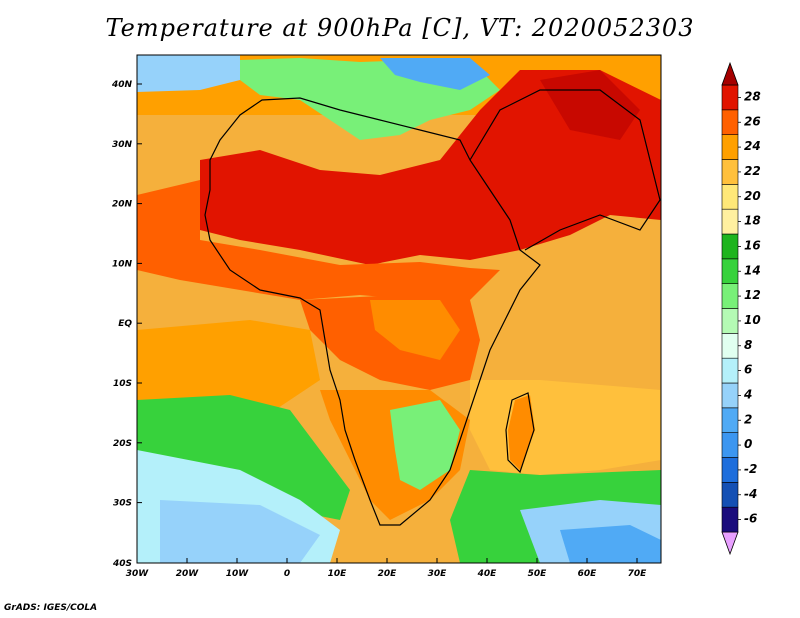  Describe the element at coordinates (752, 121) in the screenshot. I see `colorbar-label: 26` at that location.